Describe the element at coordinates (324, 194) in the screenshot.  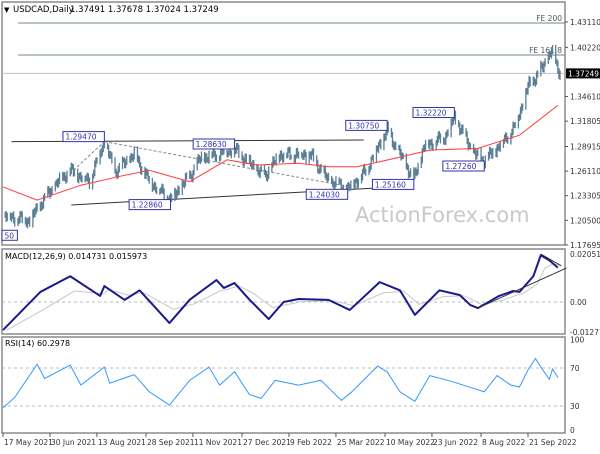
I see `price-annotation-label: 1.24030` at that location.